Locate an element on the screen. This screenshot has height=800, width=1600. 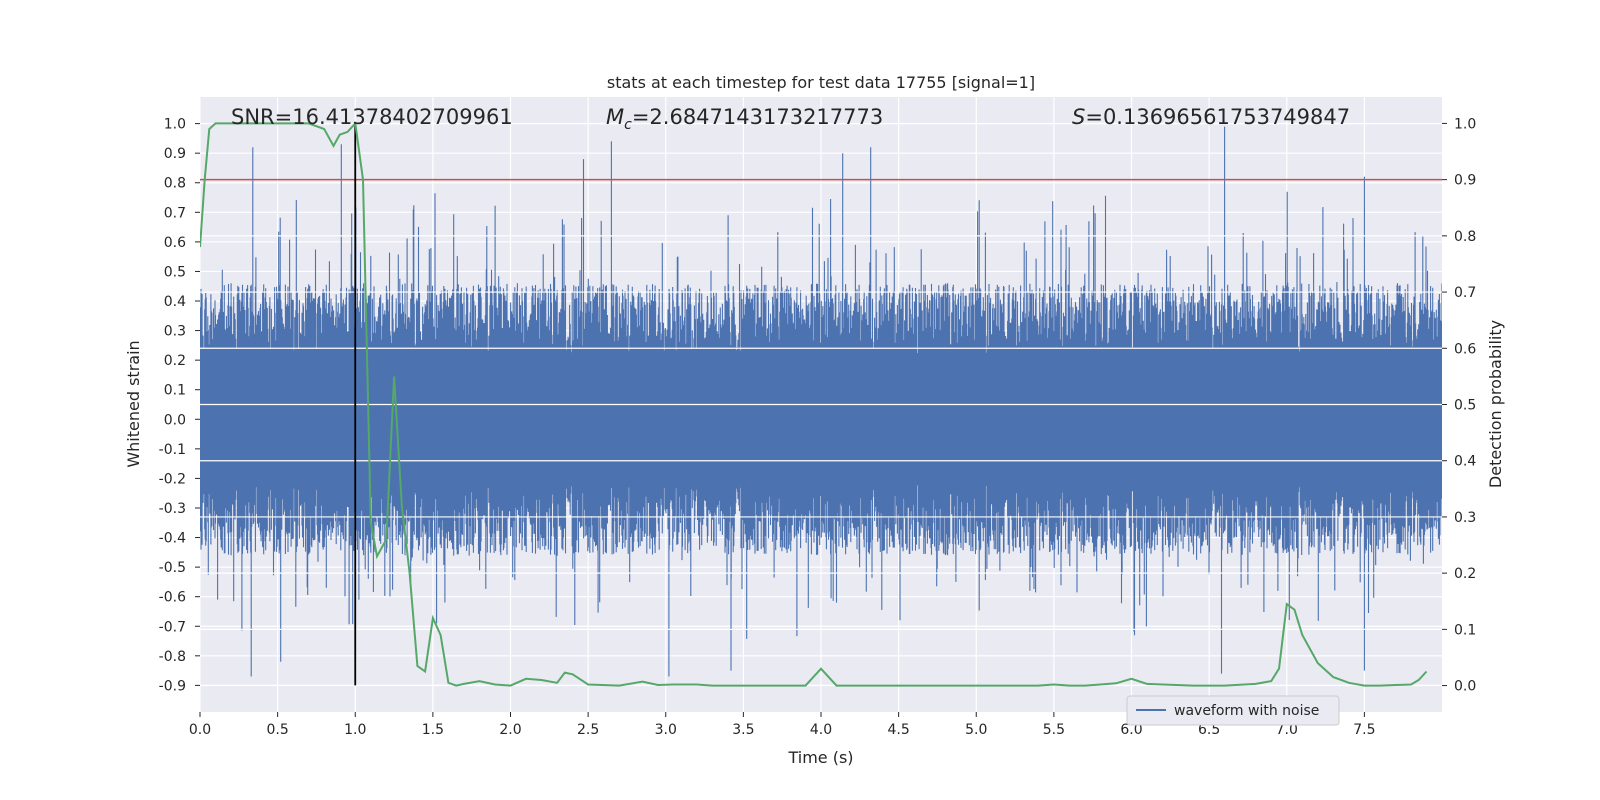
x-tick-label: 6.5 is located at coordinates (1209, 730).